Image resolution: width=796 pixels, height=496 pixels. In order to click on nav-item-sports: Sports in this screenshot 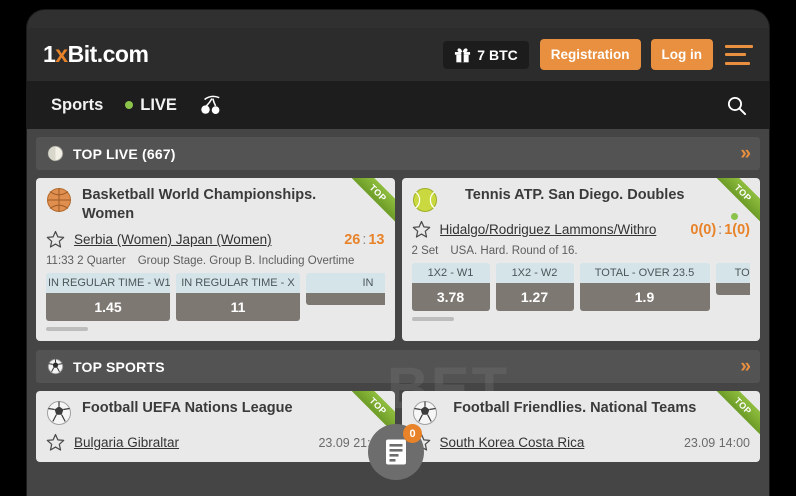, I will do `click(77, 105)`.